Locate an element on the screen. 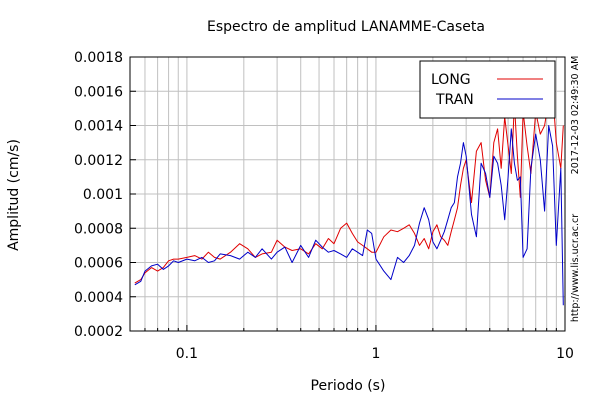 This screenshot has height=400, width=600. y-tick-label: 0.0008 is located at coordinates (98, 229).